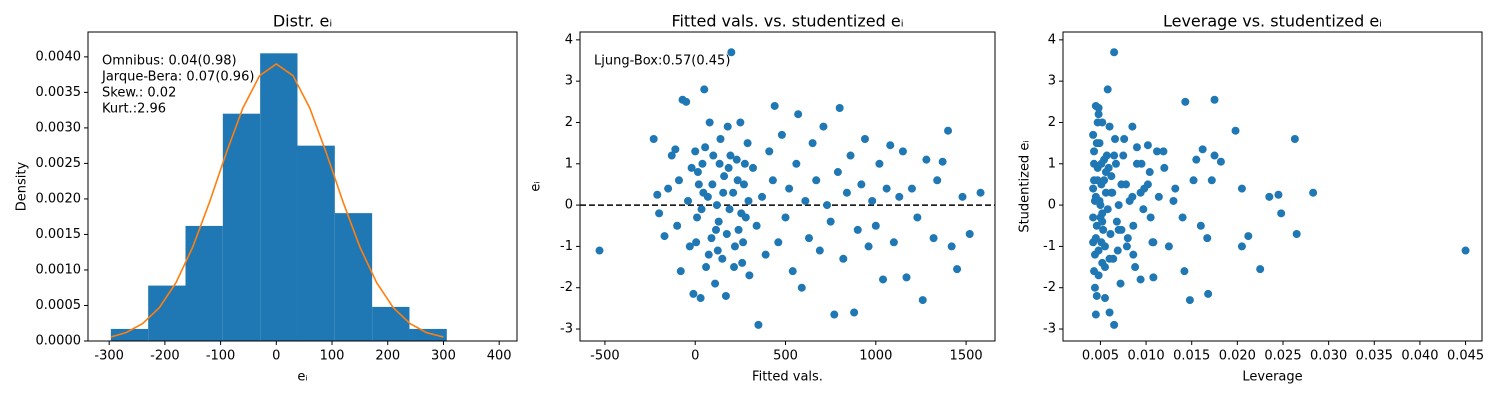 The image size is (1500, 400). Describe the element at coordinates (1328, 356) in the screenshot. I see `x-tick-label: 0.030` at that location.